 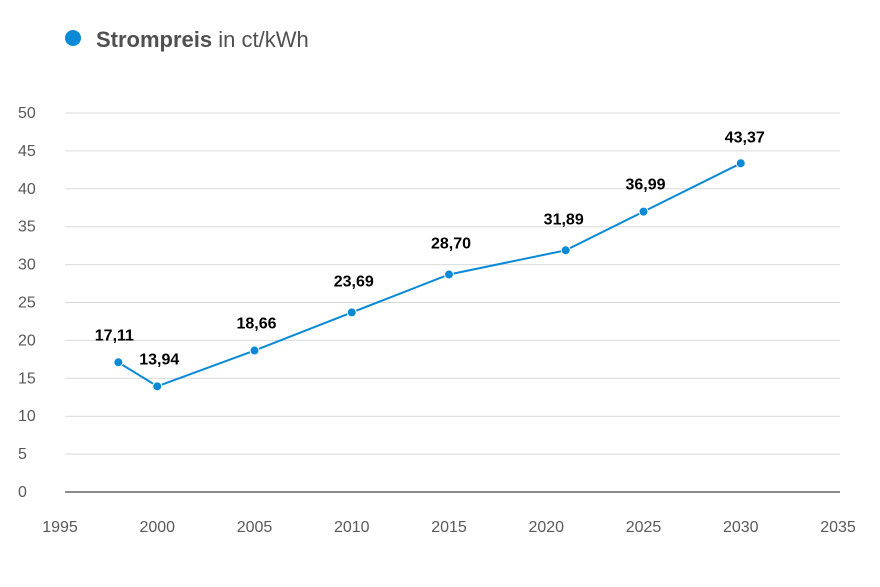 I want to click on legend: Strompreis in ct/kWh, so click(x=187, y=39).